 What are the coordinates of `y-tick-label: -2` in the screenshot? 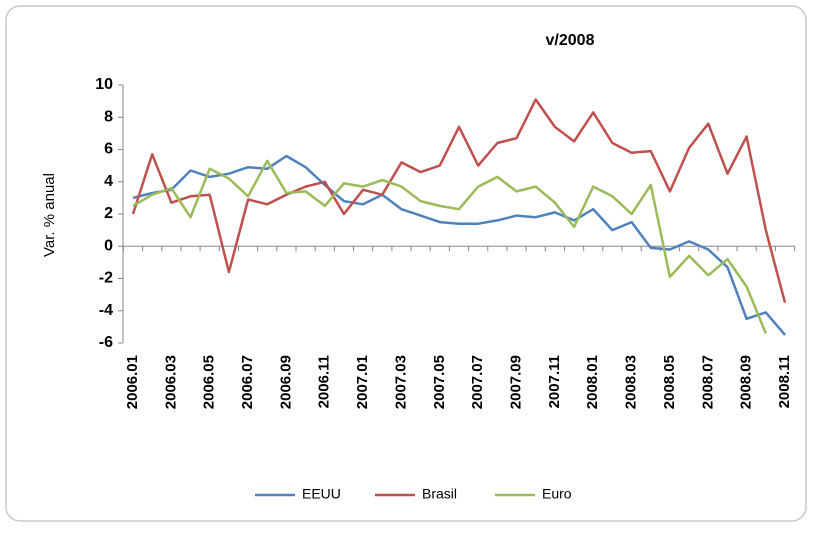 It's located at (106, 278).